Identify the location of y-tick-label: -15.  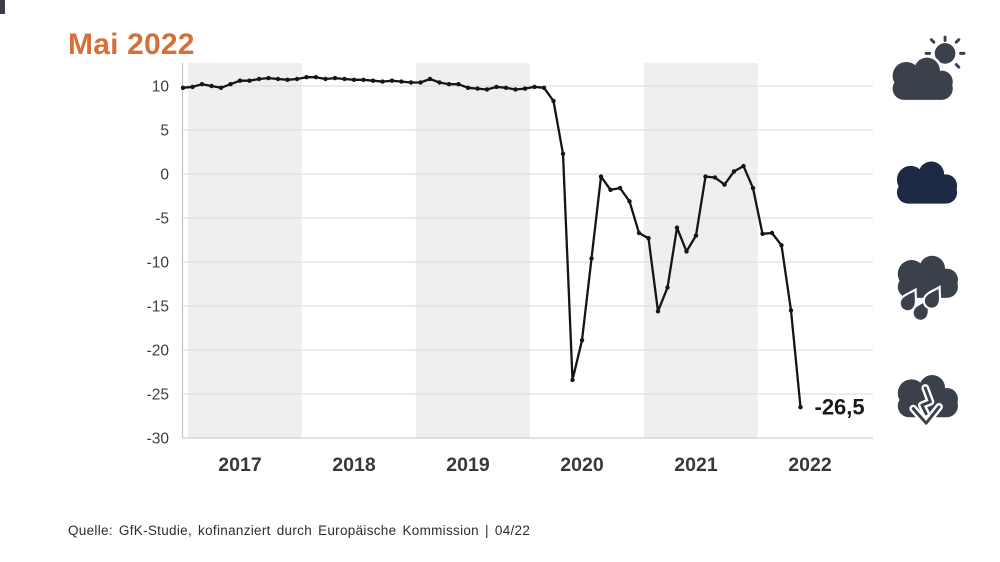
(158, 307).